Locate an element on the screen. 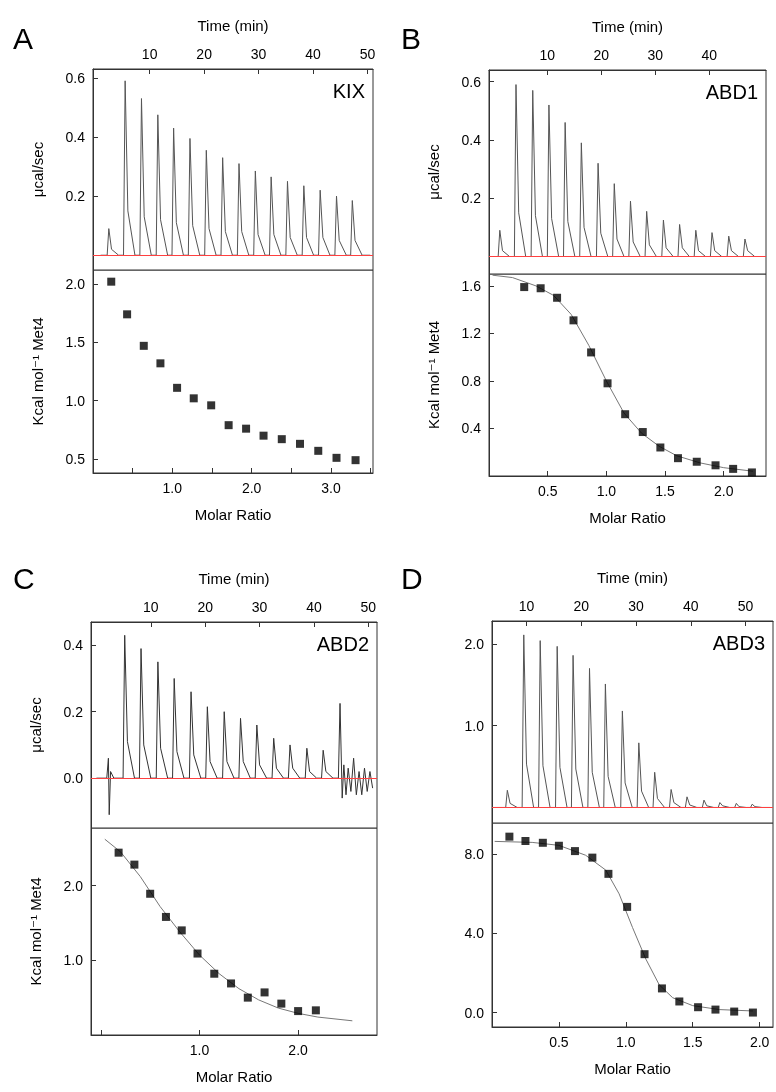 The image size is (776, 1092). x-tick-label: 1.5 is located at coordinates (665, 491).